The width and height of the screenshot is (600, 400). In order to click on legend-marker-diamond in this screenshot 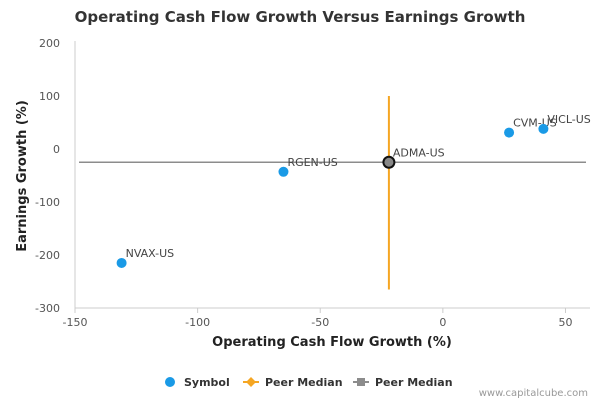, I will do `click(251, 382)`.